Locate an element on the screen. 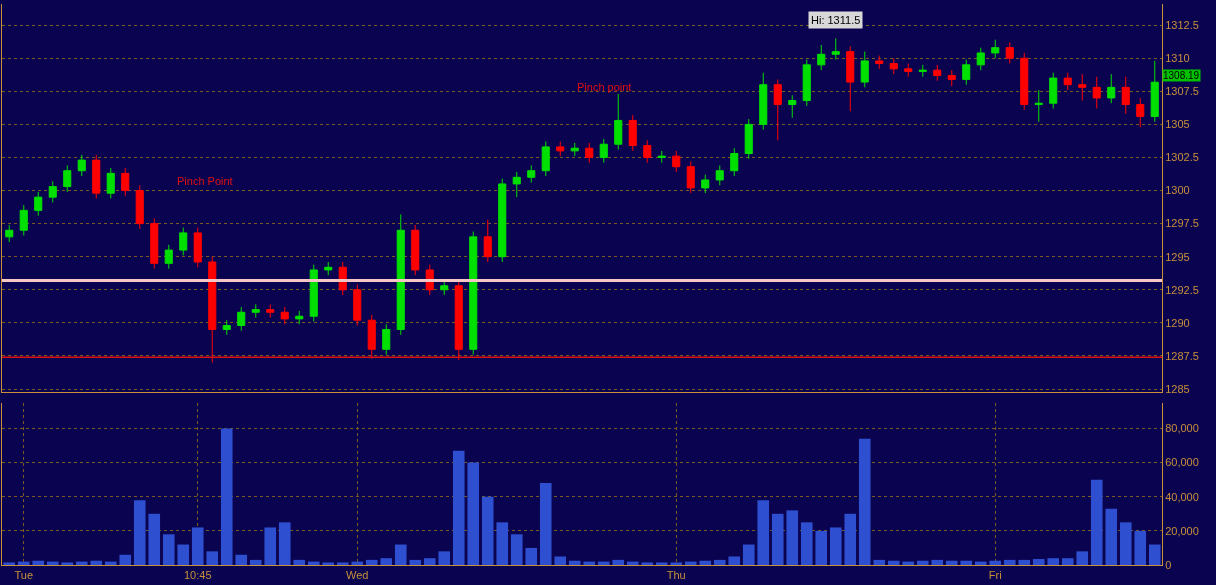 This screenshot has width=1216, height=585. y-tick-label: 80,000 is located at coordinates (1182, 428).